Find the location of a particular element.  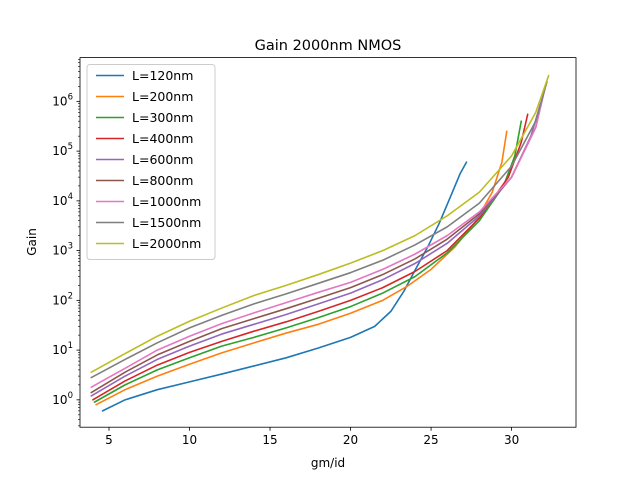

x-tick-label: 20 is located at coordinates (350, 440).